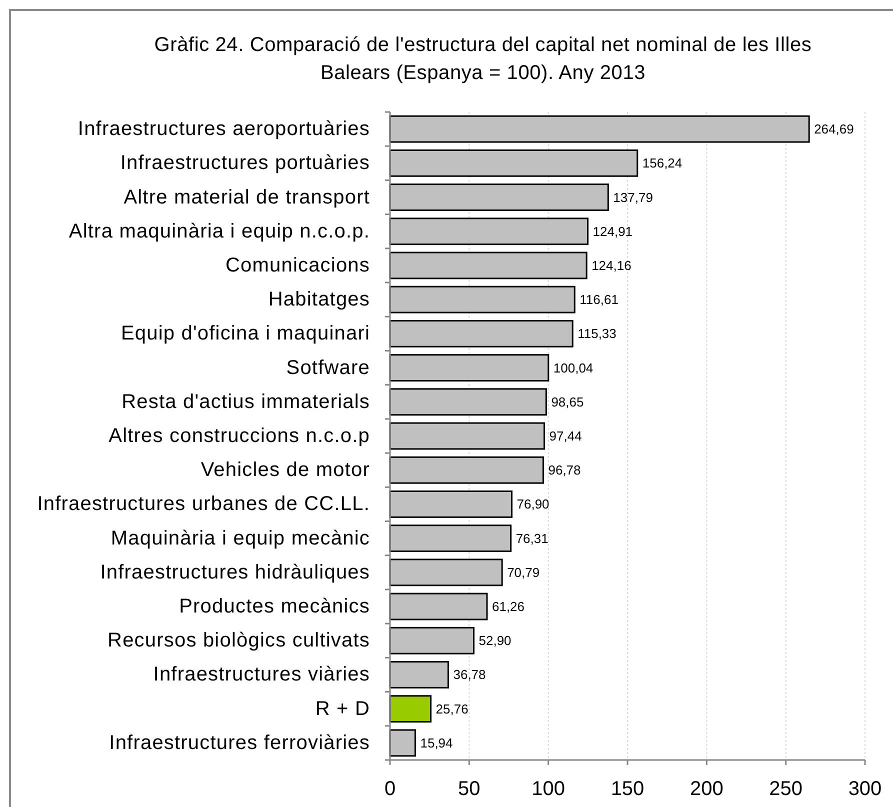 This screenshot has width=893, height=807. What do you see at coordinates (627, 789) in the screenshot?
I see `x-tick-label: 150` at bounding box center [627, 789].